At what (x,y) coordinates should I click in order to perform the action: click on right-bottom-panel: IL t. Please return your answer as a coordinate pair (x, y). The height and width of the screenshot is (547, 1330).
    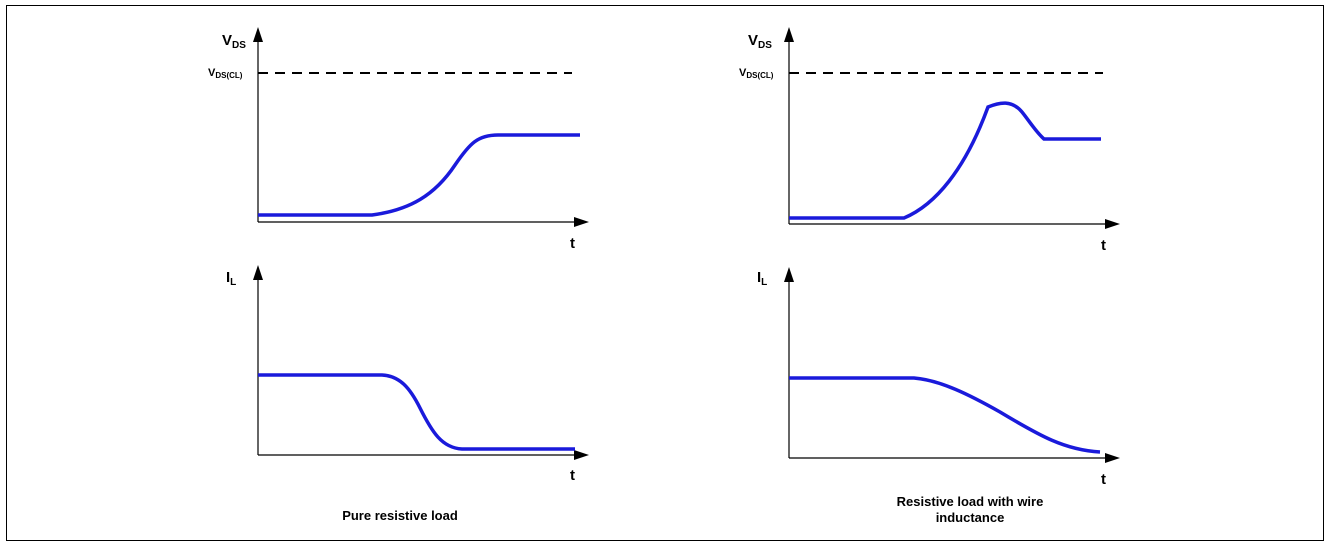
    Looking at the image, I should click on (938, 377).